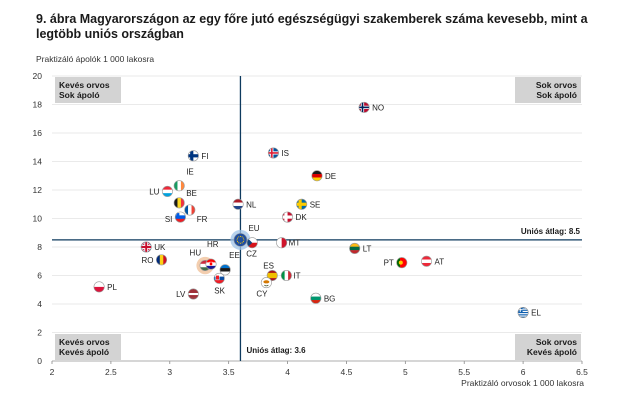 This screenshot has width=640, height=400. I want to click on point-label: CY, so click(262, 294).